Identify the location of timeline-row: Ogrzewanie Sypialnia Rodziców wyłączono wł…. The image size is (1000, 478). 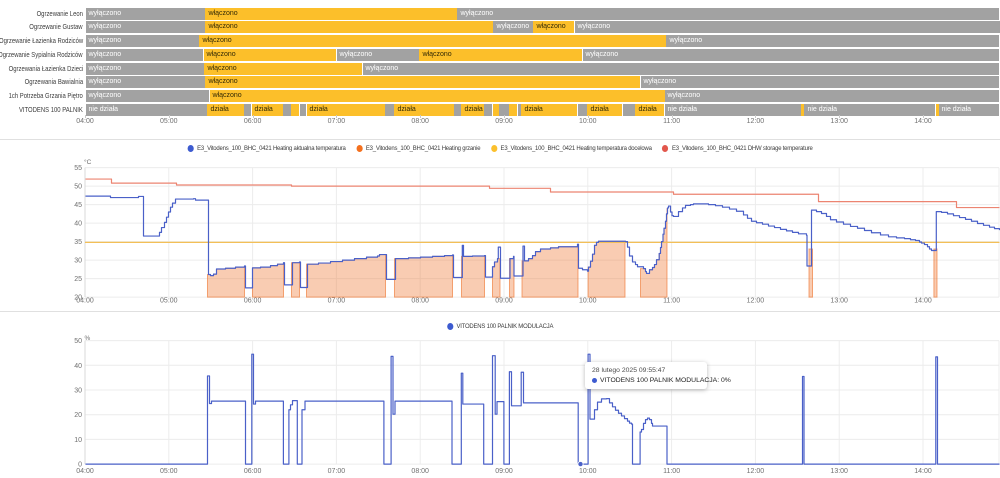
(500, 54).